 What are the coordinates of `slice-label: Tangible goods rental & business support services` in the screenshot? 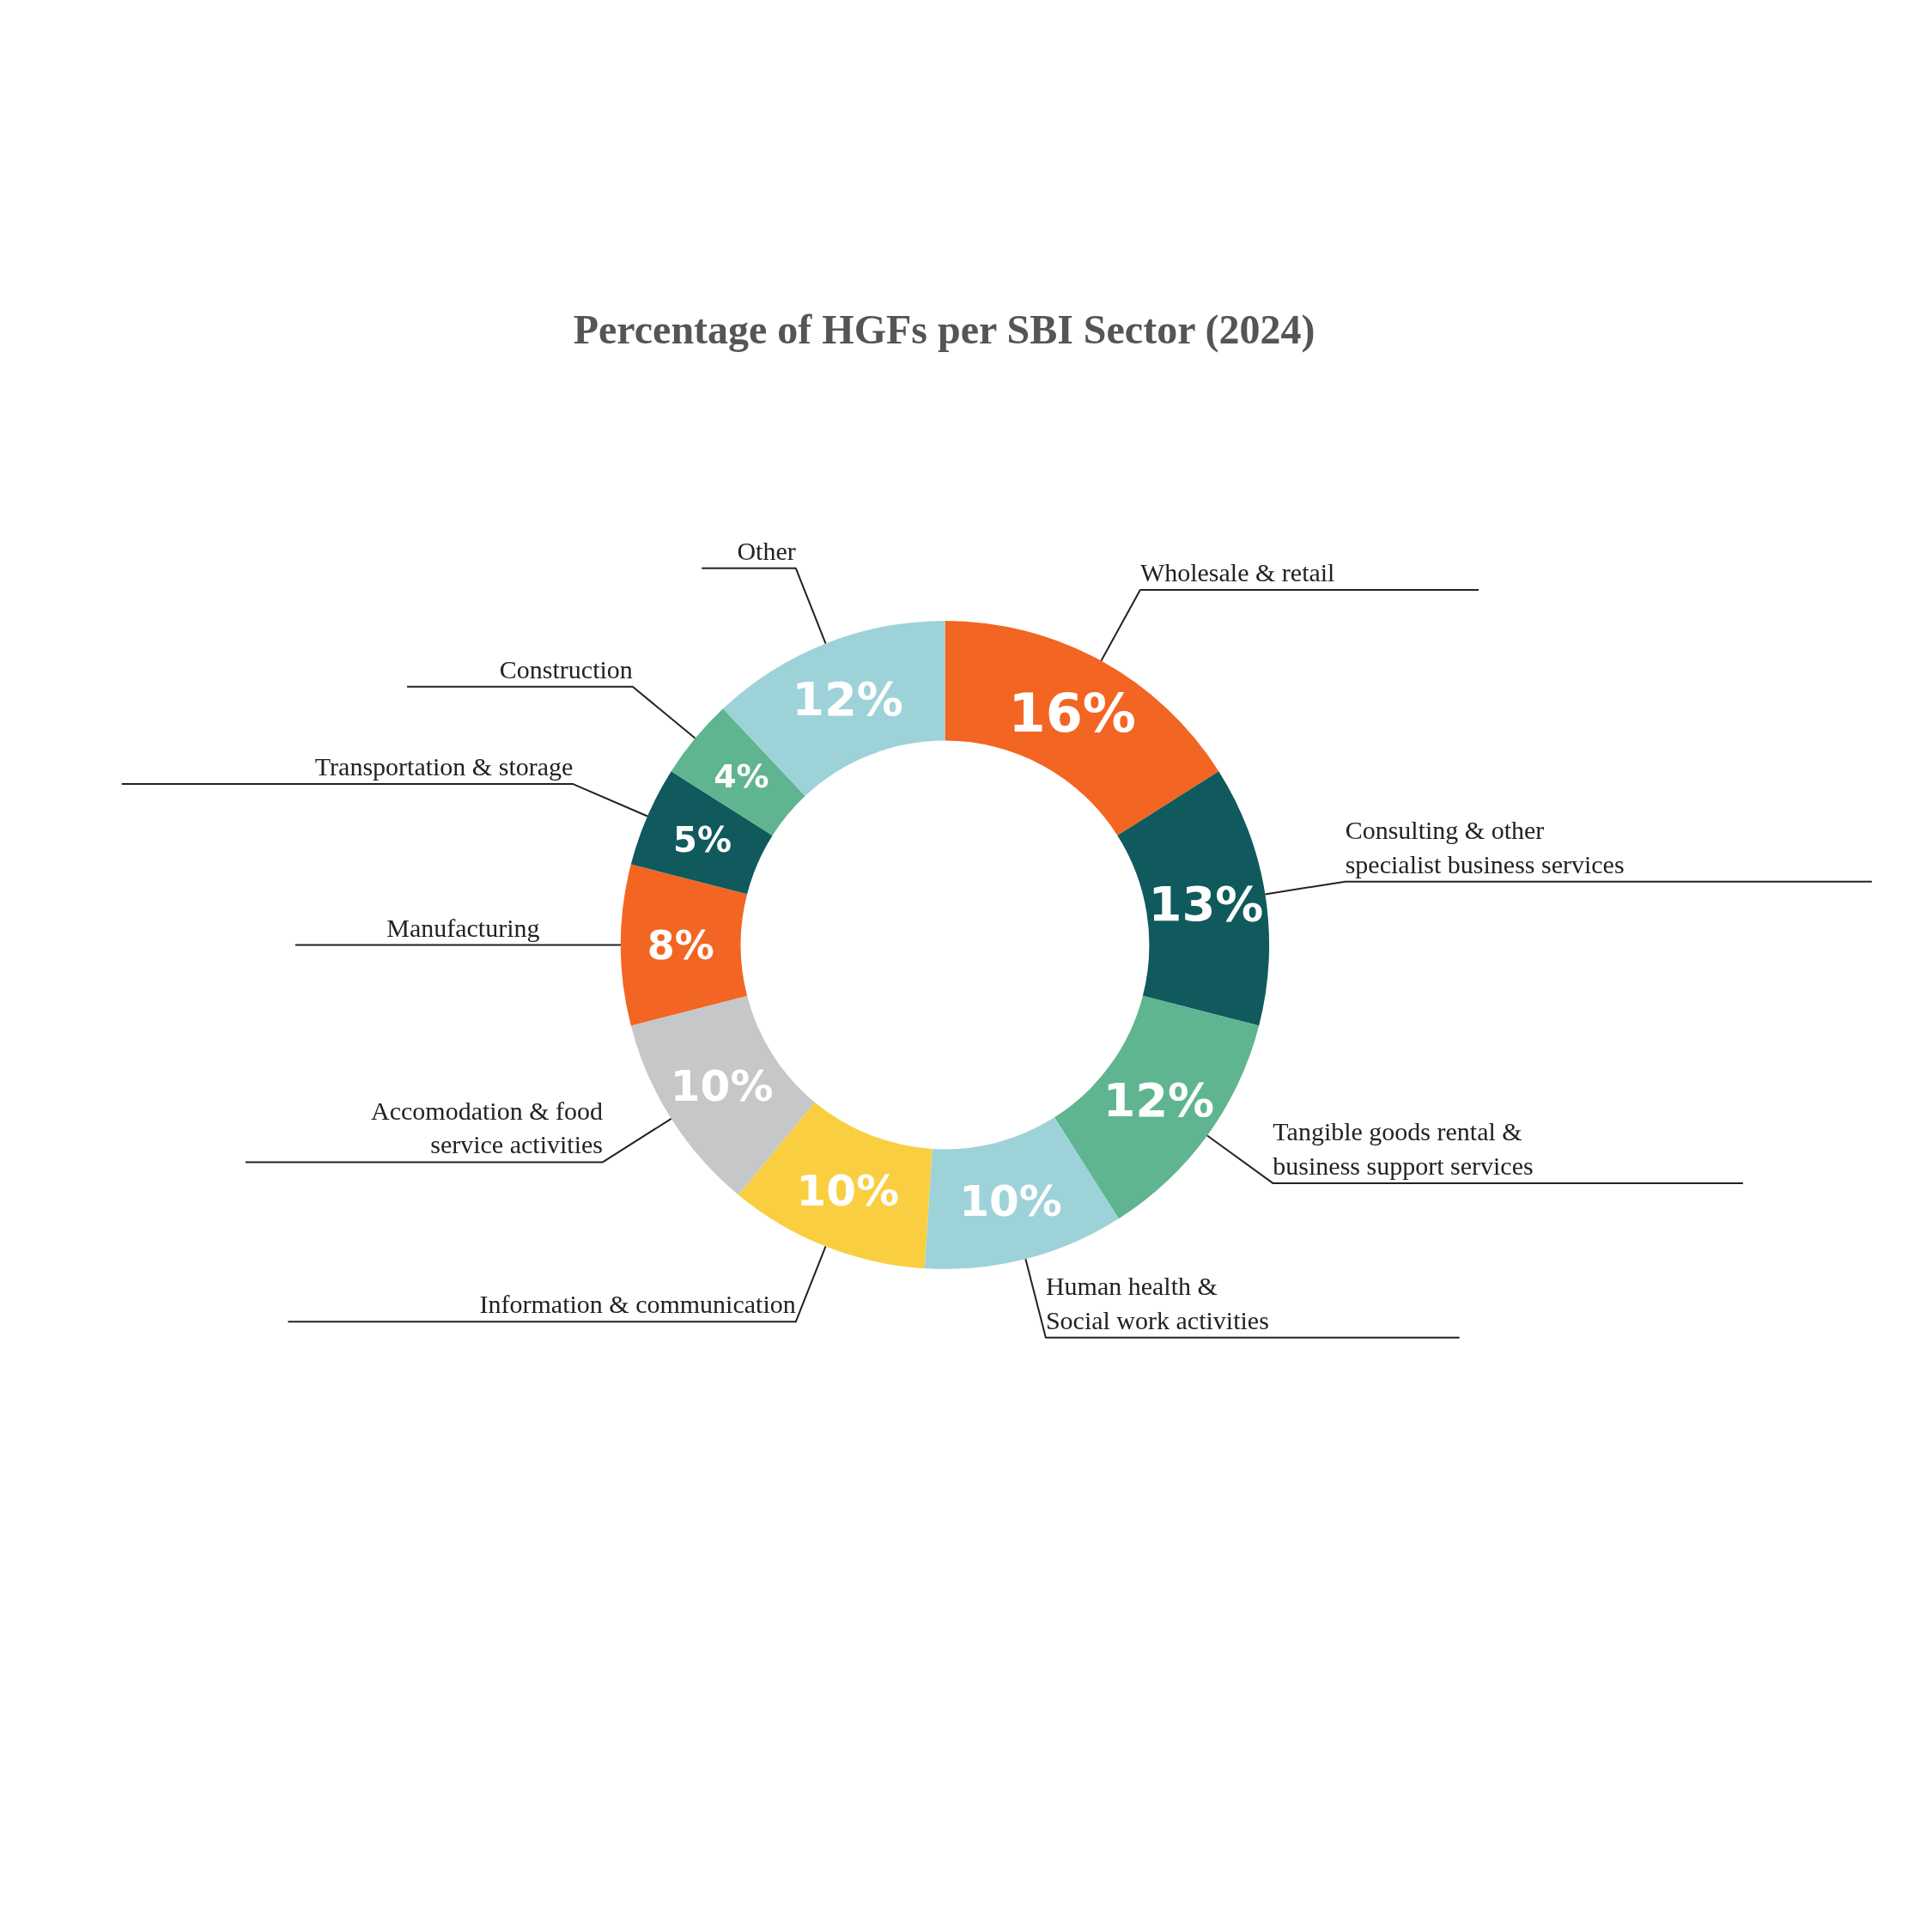 It's located at (1404, 1148).